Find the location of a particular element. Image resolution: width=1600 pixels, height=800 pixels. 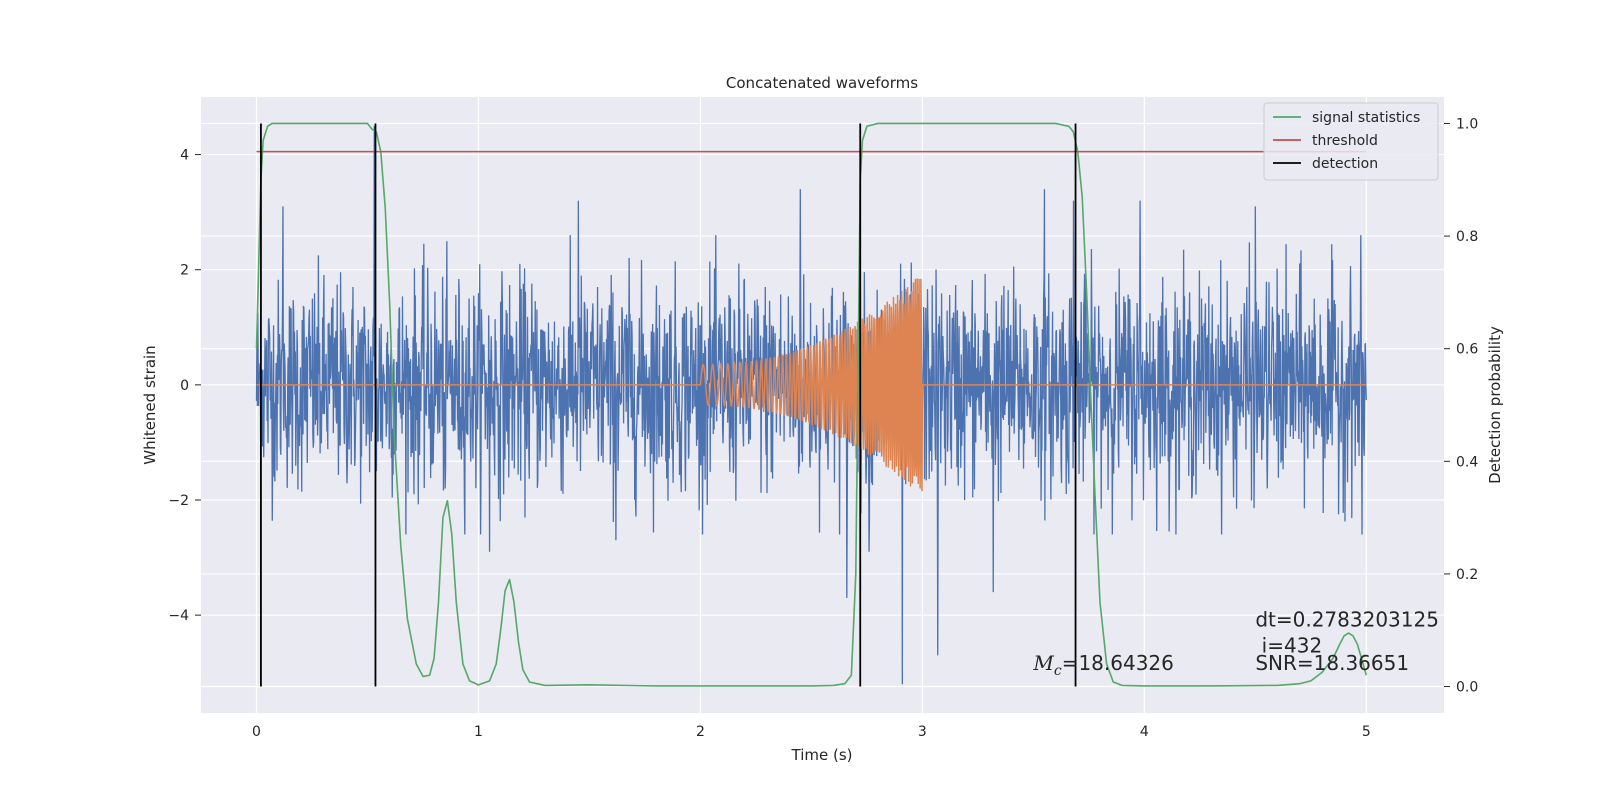

y2-tick-label: 0.6 is located at coordinates (1467, 350).